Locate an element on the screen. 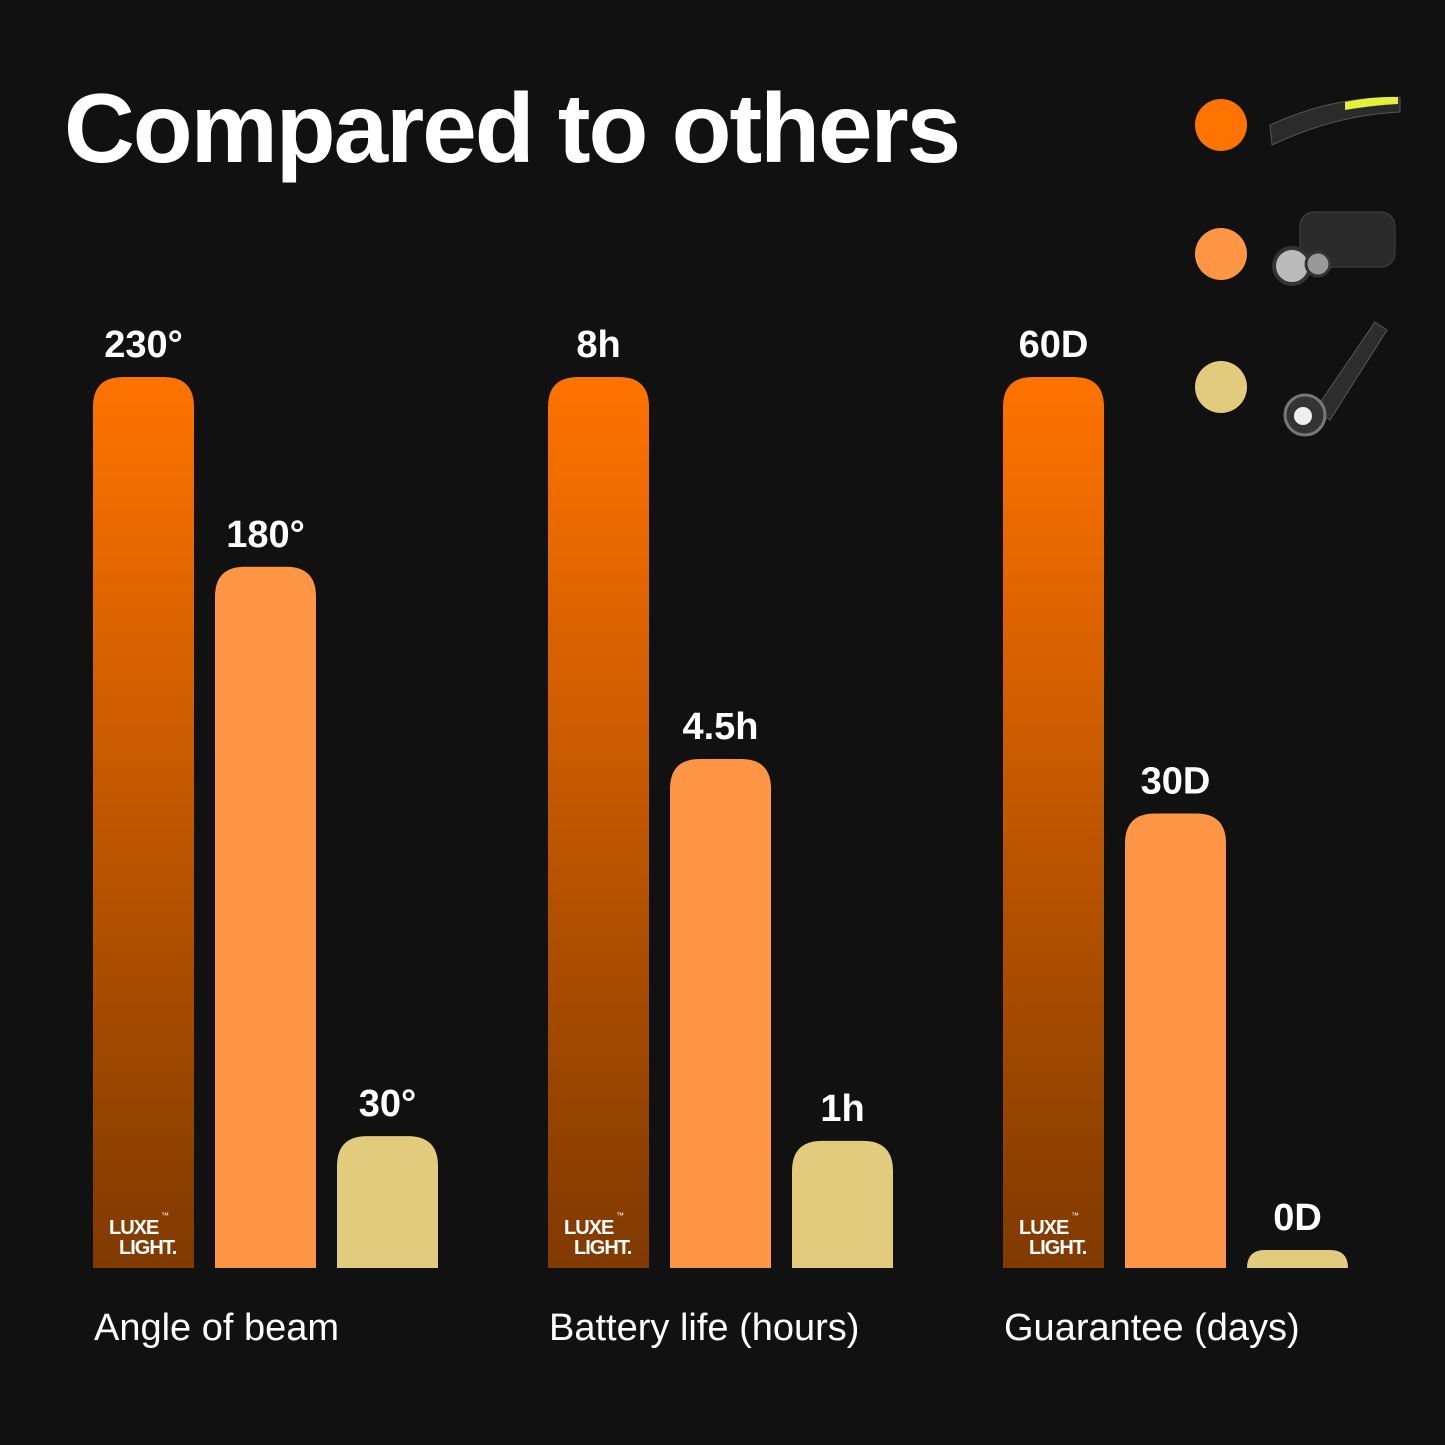 The width and height of the screenshot is (1445, 1445). value-label: 0D is located at coordinates (1297, 1218).